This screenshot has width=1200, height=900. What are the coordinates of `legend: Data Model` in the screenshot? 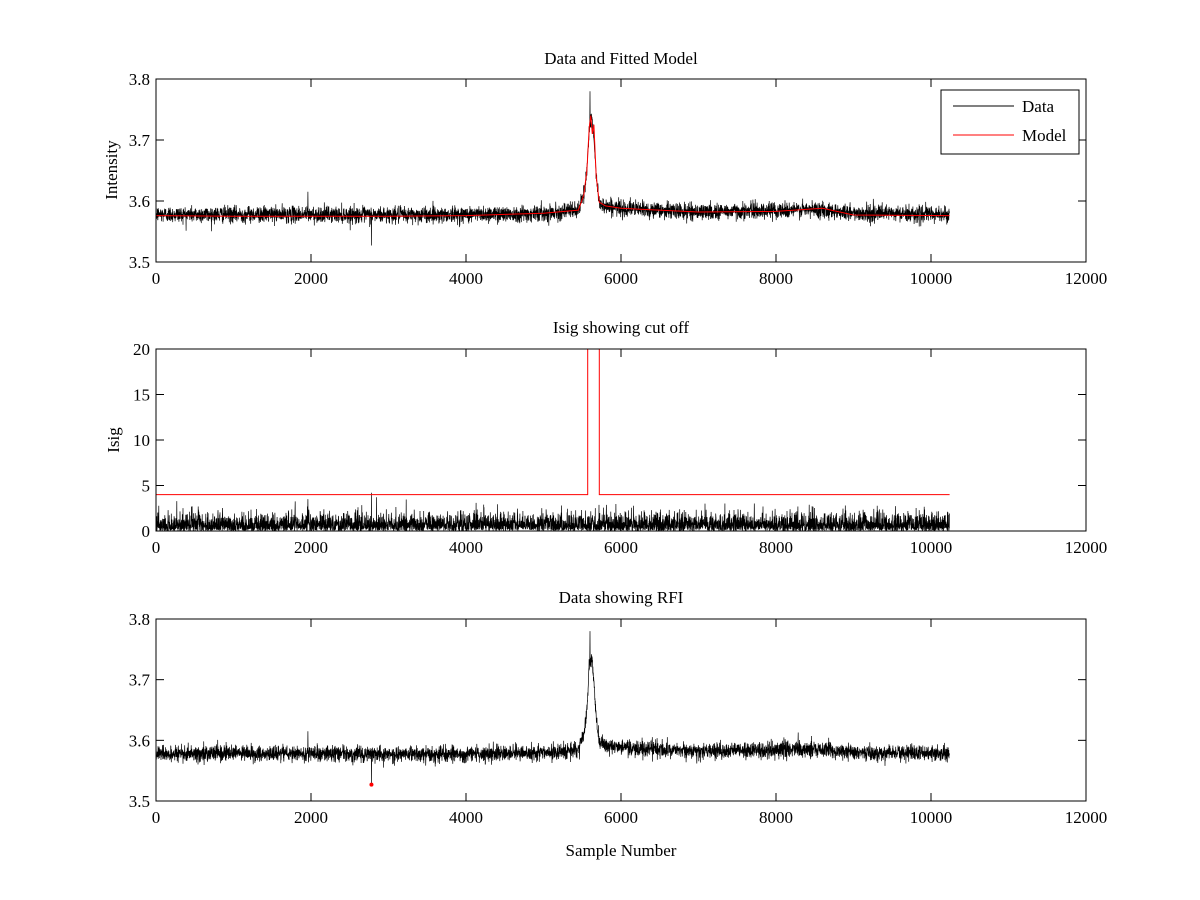 It's located at (1010, 122).